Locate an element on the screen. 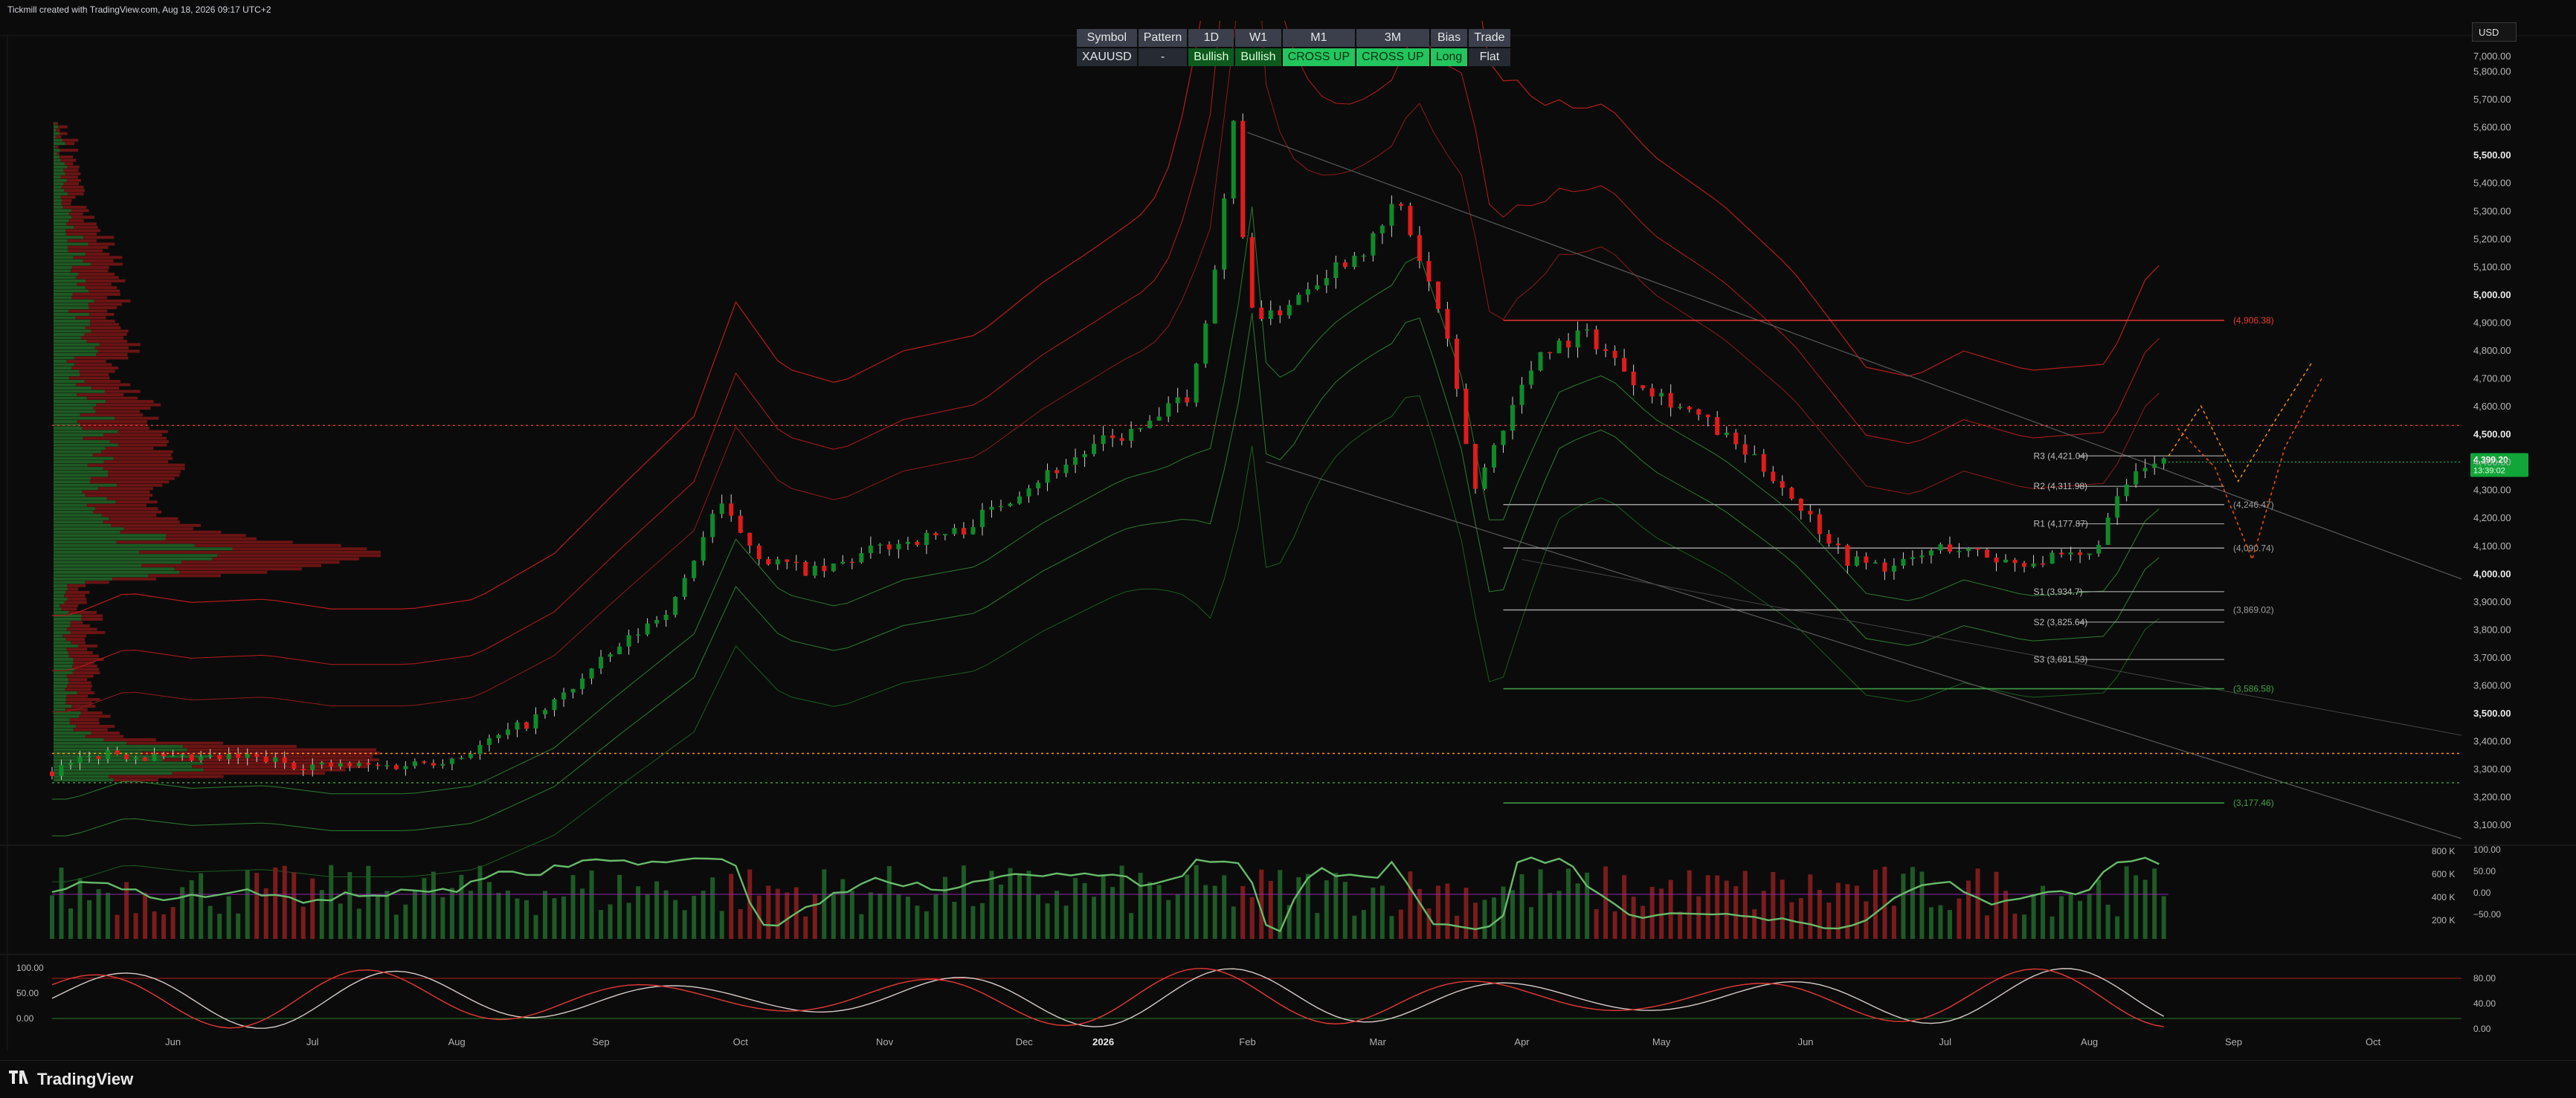 The height and width of the screenshot is (1098, 2576). horizontal-level-label: (3,869.02) is located at coordinates (2253, 610).